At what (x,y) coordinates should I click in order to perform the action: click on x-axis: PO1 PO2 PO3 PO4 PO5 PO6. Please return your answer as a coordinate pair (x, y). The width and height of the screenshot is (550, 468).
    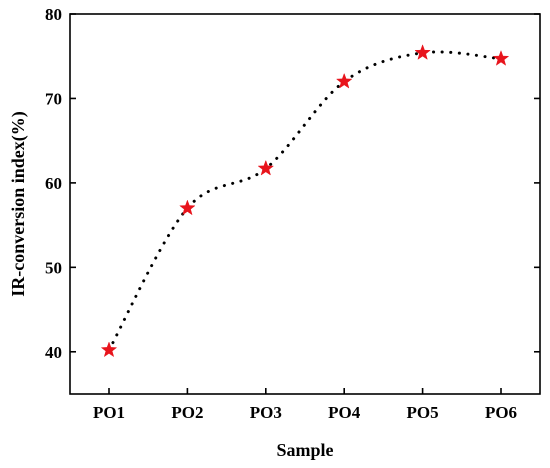
    Looking at the image, I should click on (305, 405).